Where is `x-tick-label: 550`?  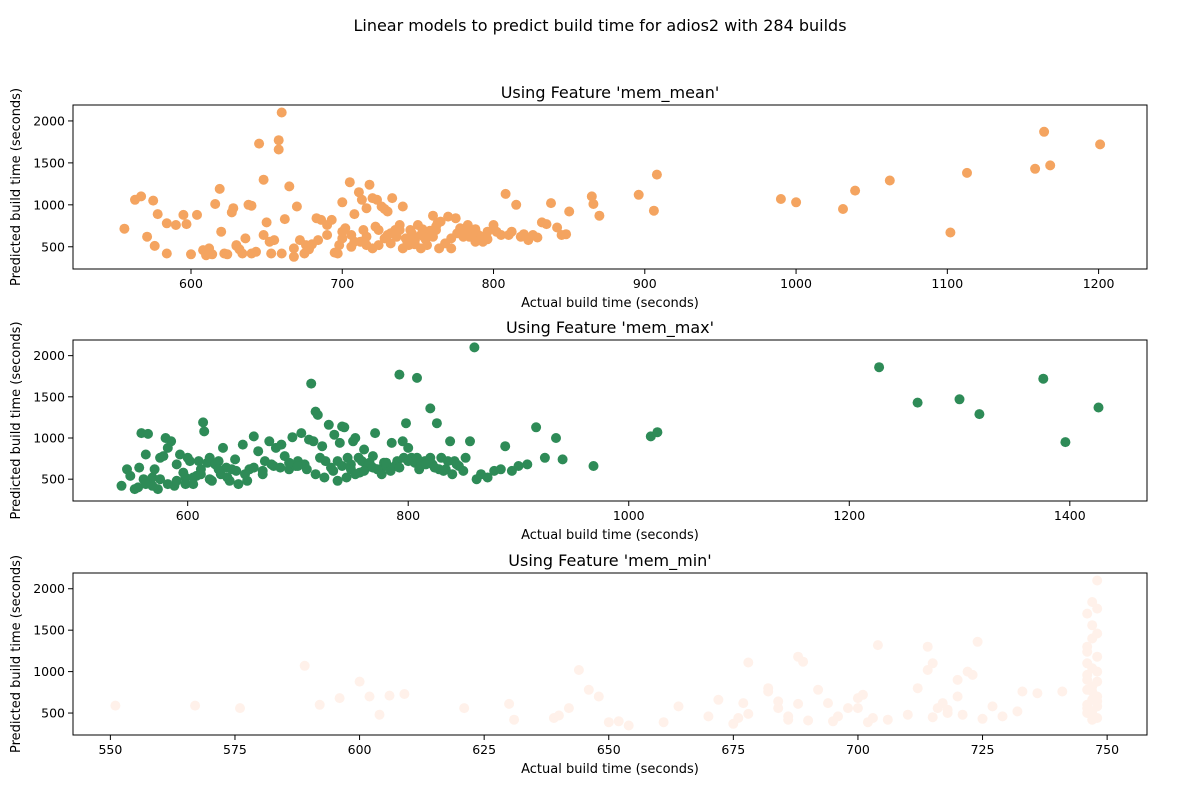
x-tick-label: 550 is located at coordinates (110, 749).